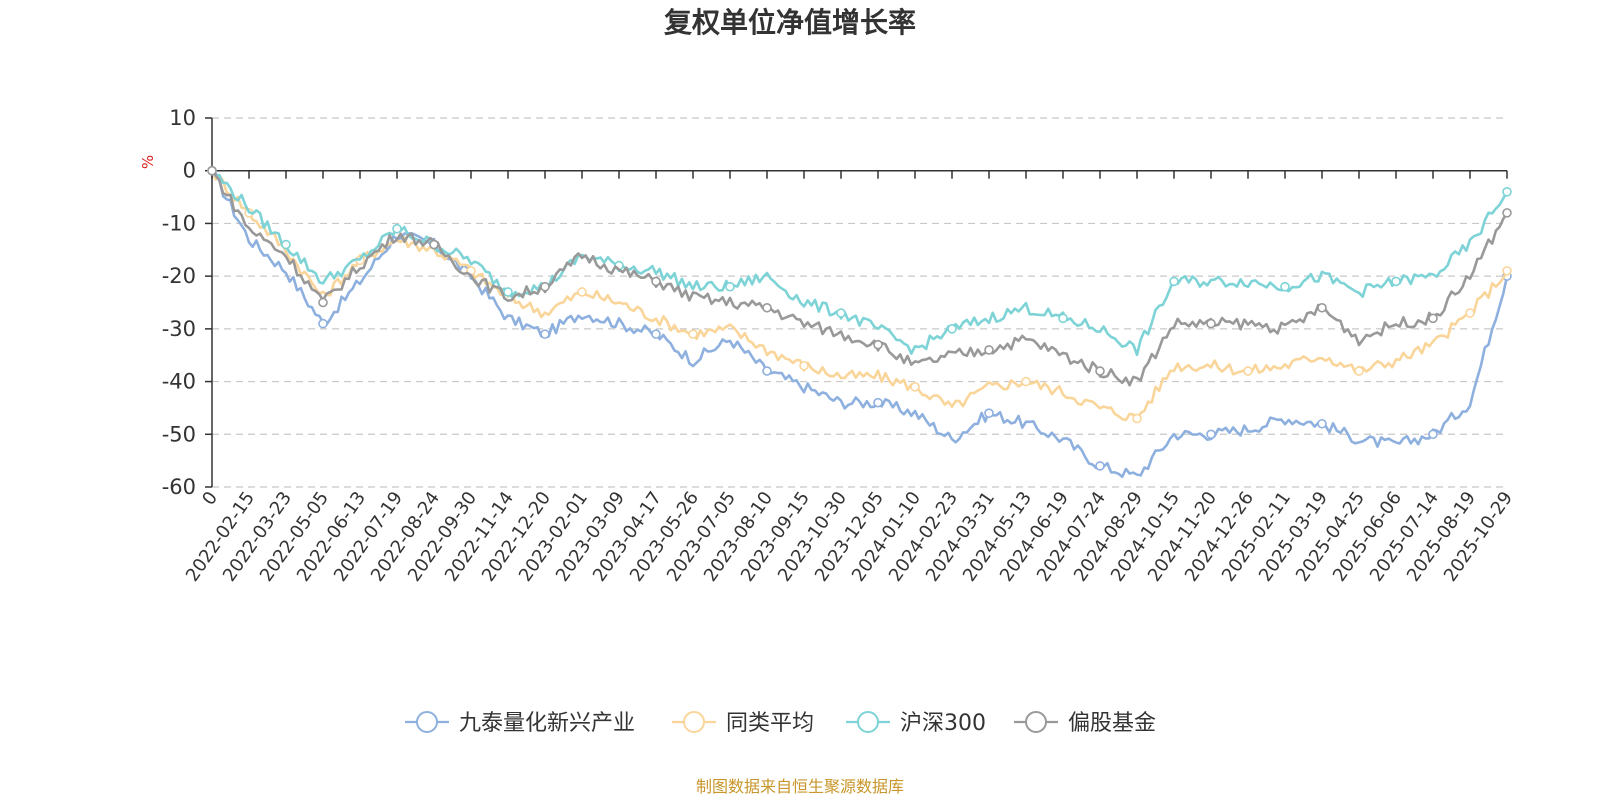  Describe the element at coordinates (179, 223) in the screenshot. I see `y-tick-label: -10` at that location.